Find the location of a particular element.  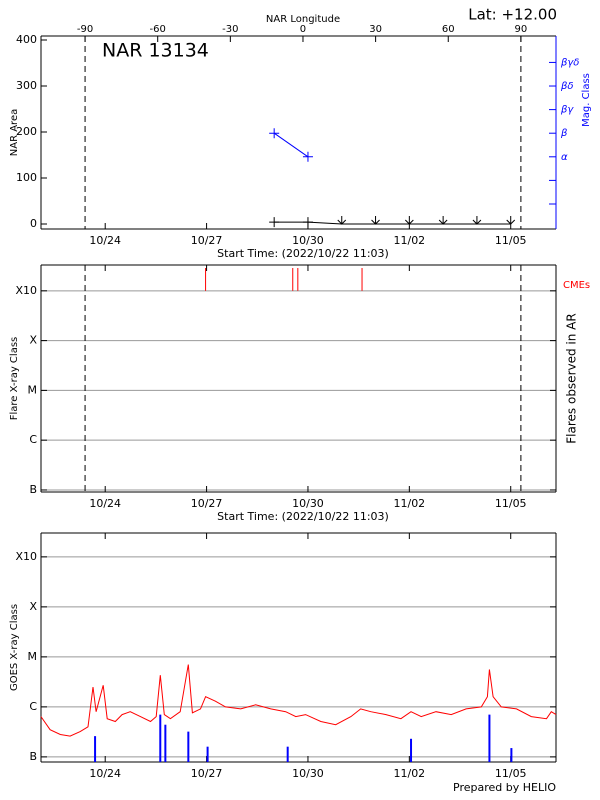

y2-axis-label: Mag. Class is located at coordinates (586, 100).